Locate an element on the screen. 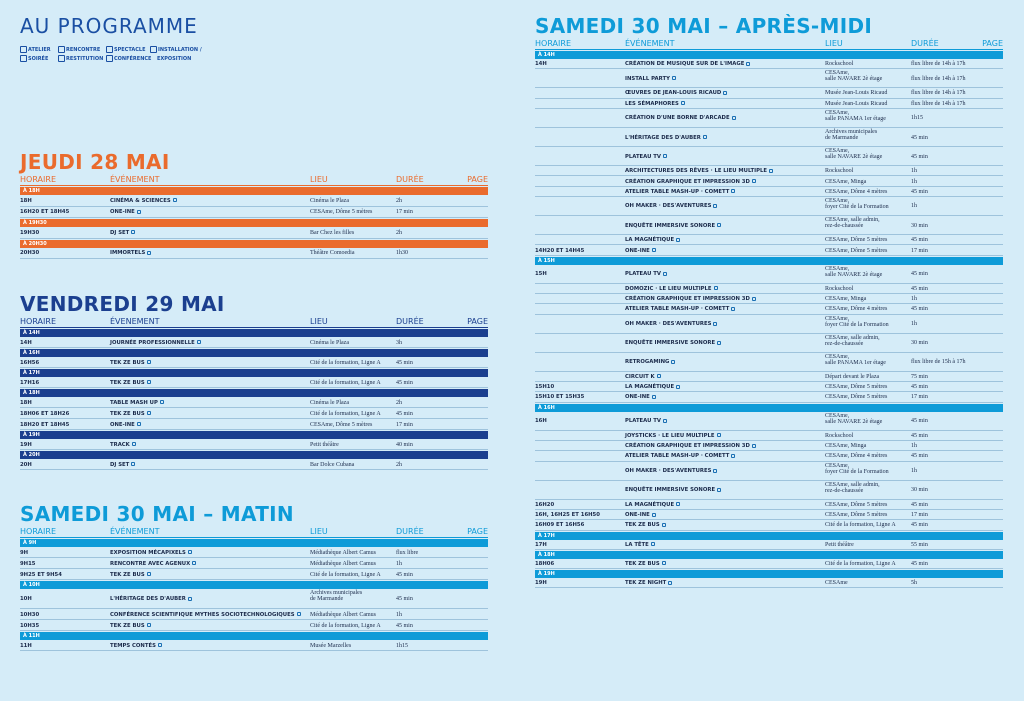  time-bar: À 14H is located at coordinates (254, 333).